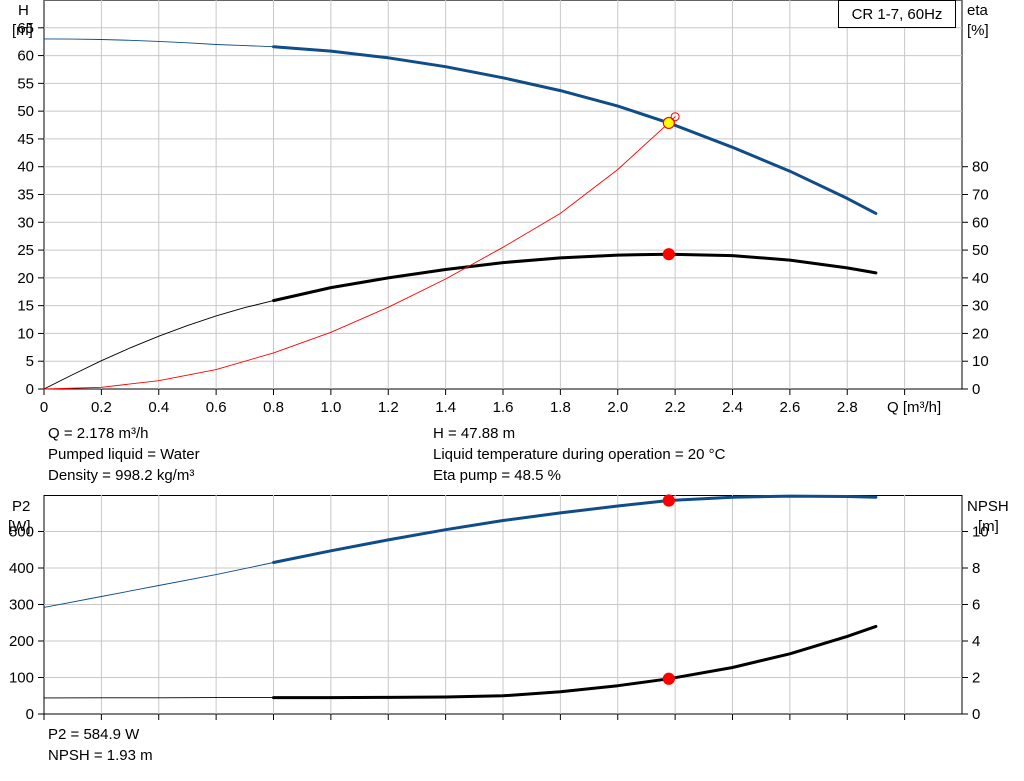 The width and height of the screenshot is (1024, 781). What do you see at coordinates (575, 277) in the screenshot?
I see `performance-series-1-line` at bounding box center [575, 277].